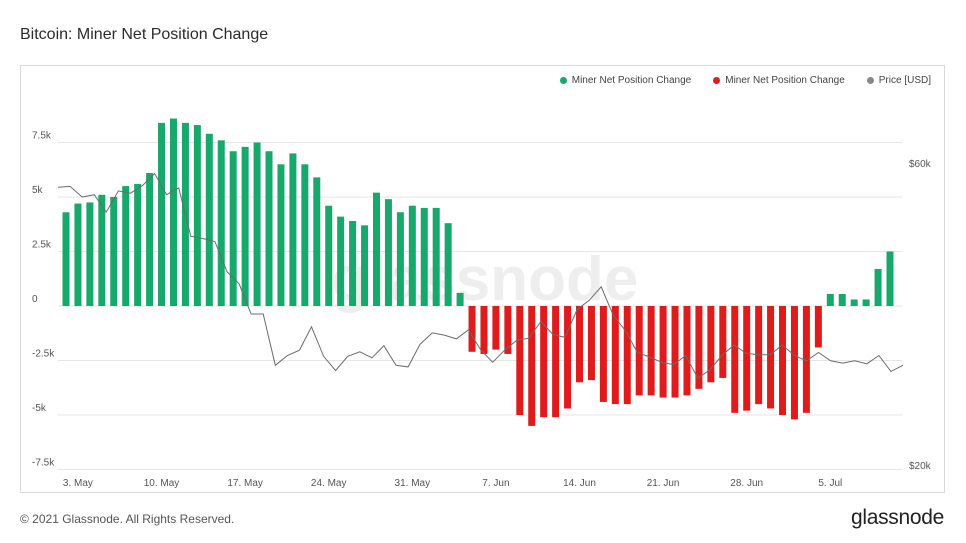 This screenshot has width=966, height=543. Describe the element at coordinates (495, 483) in the screenshot. I see `x-tick-label: 7. Jun` at that location.